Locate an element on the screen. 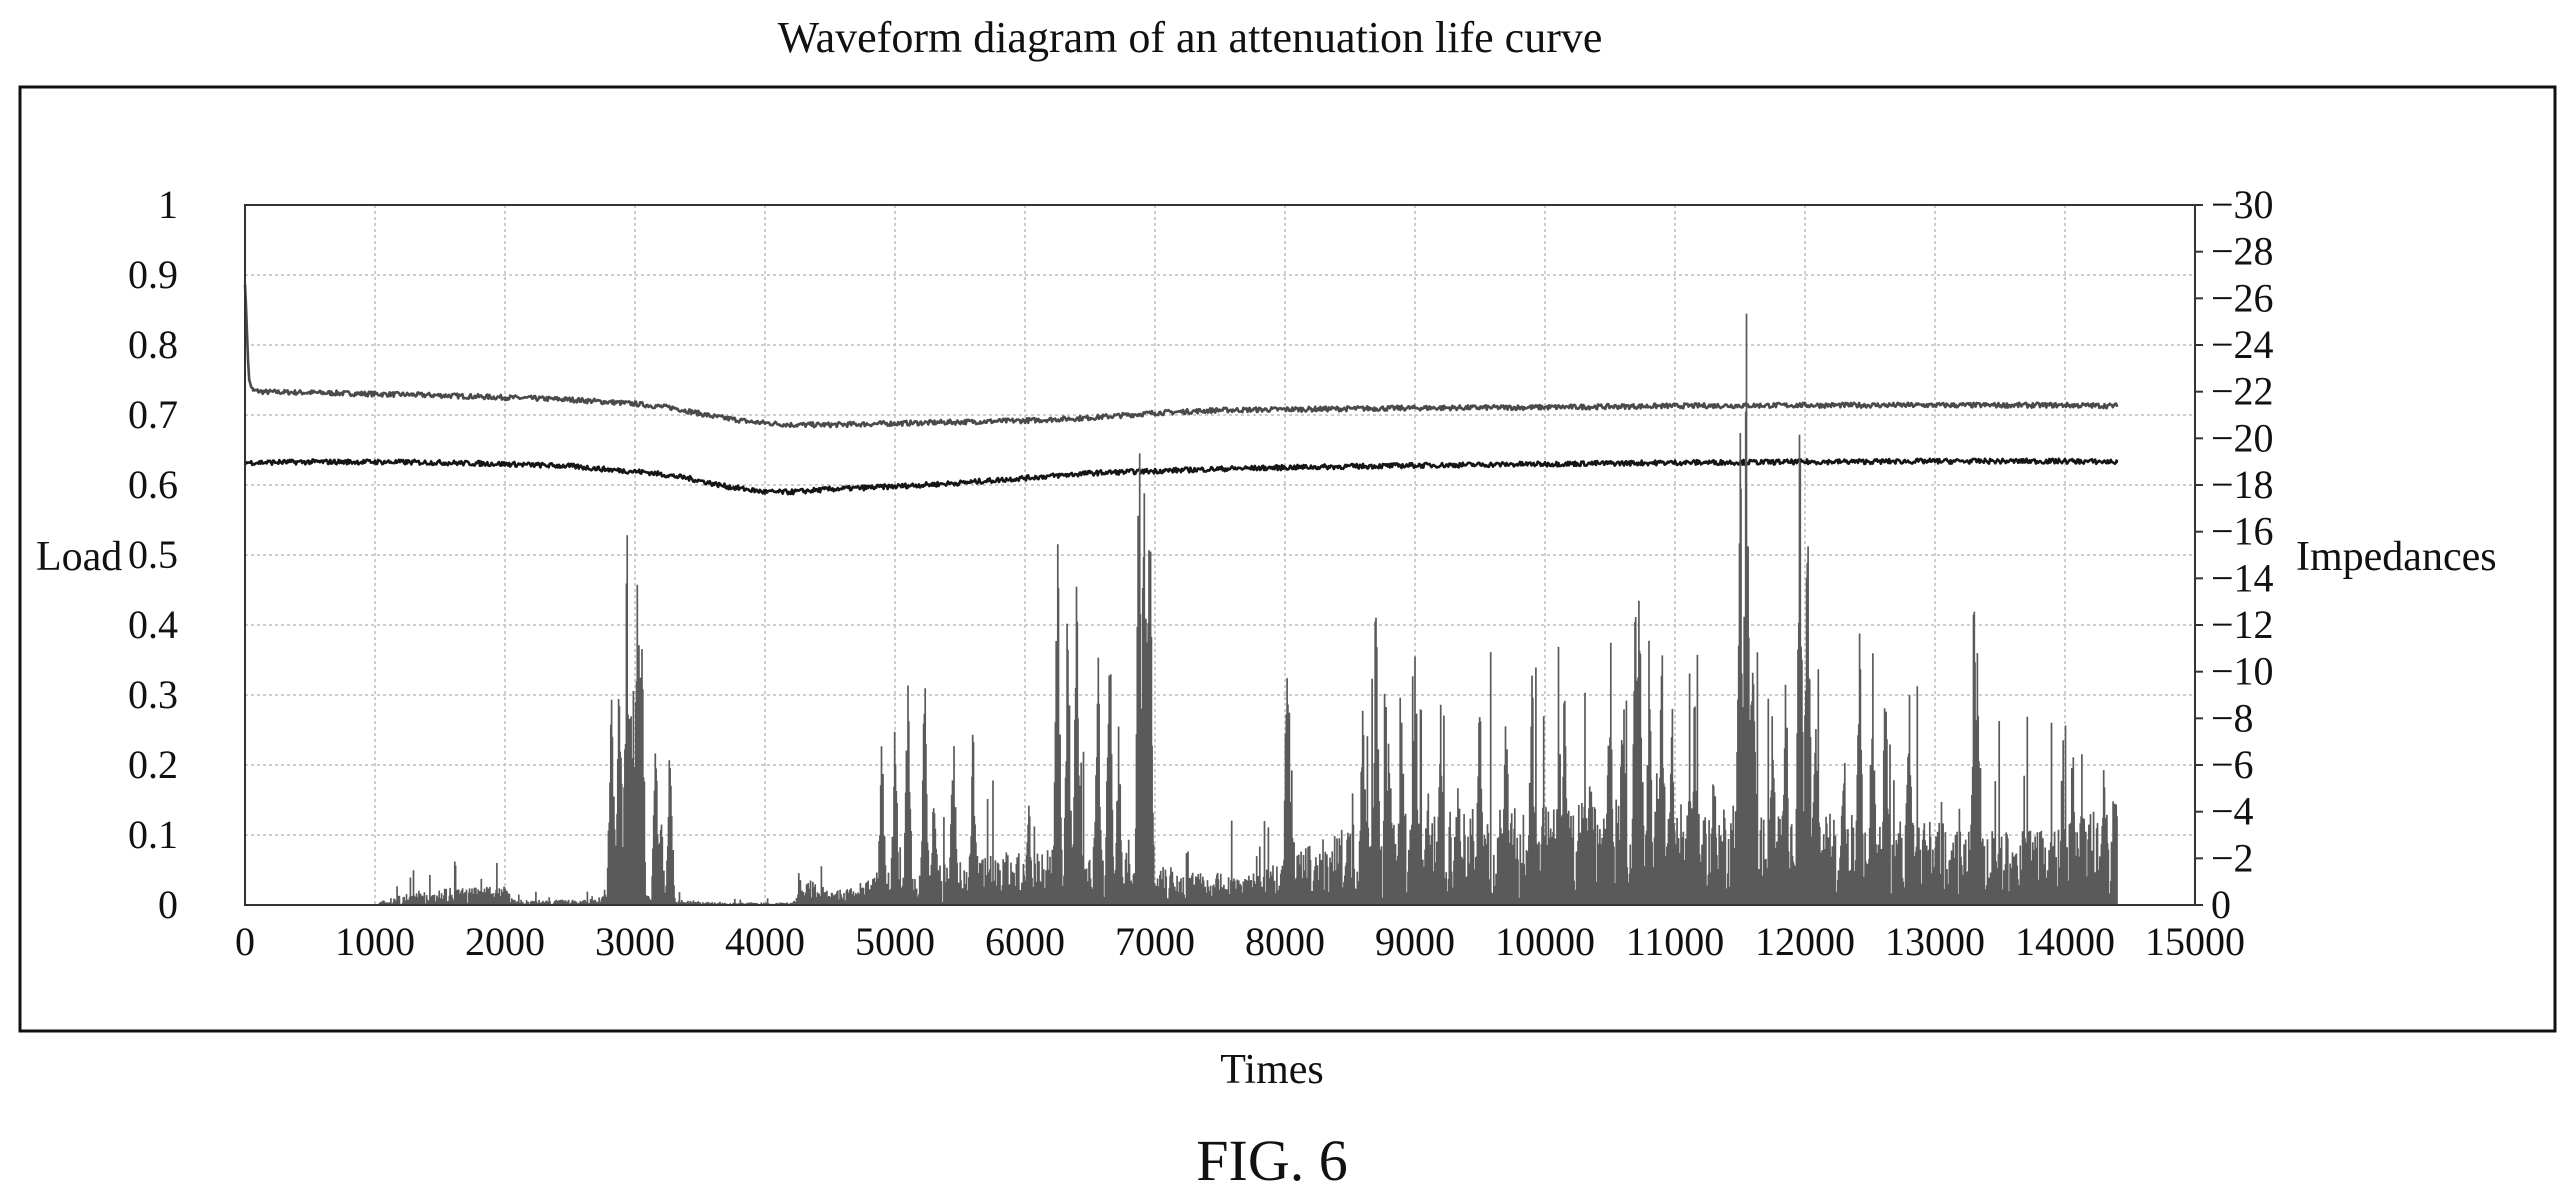  y2-axis-label: Impedances is located at coordinates (2396, 557).